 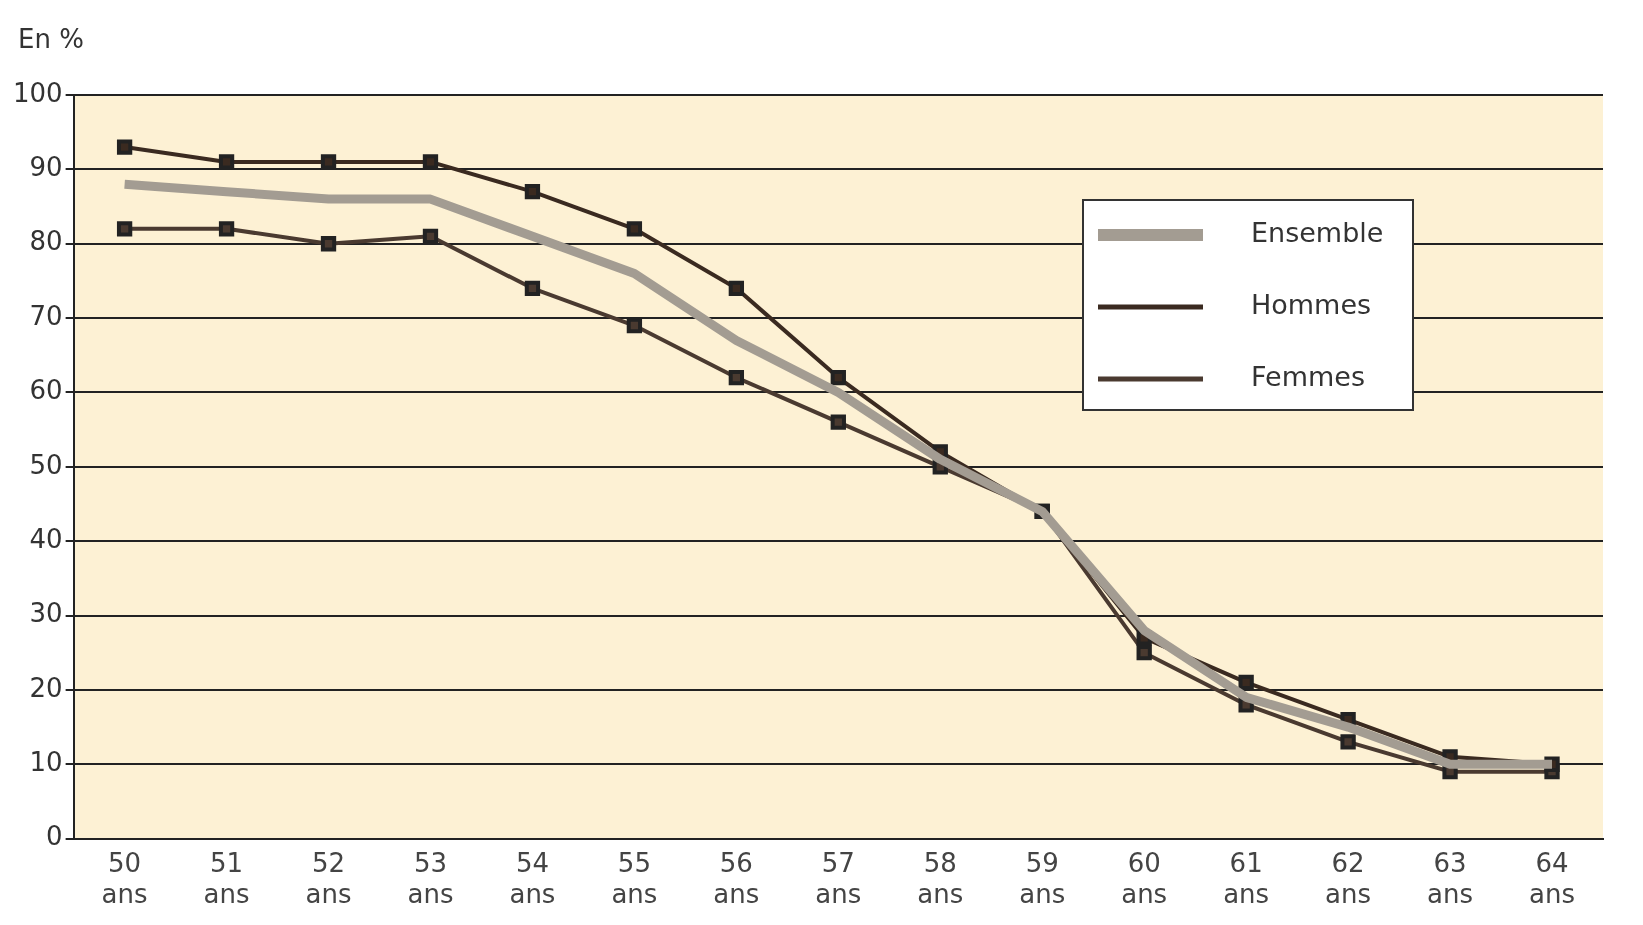 What do you see at coordinates (46, 687) in the screenshot?
I see `y-tick-label: 20` at bounding box center [46, 687].